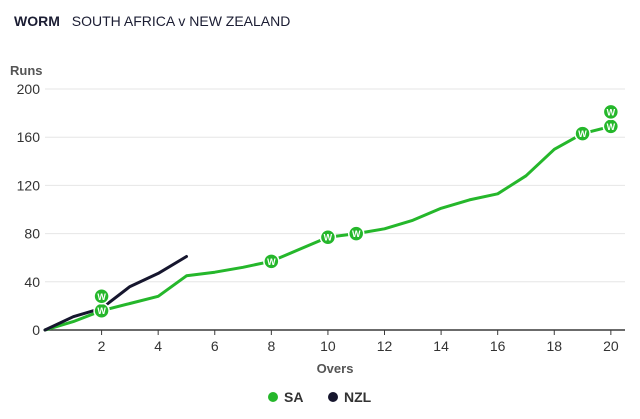 This screenshot has width=640, height=419. Describe the element at coordinates (36, 330) in the screenshot. I see `y-tick-label: 0` at that location.